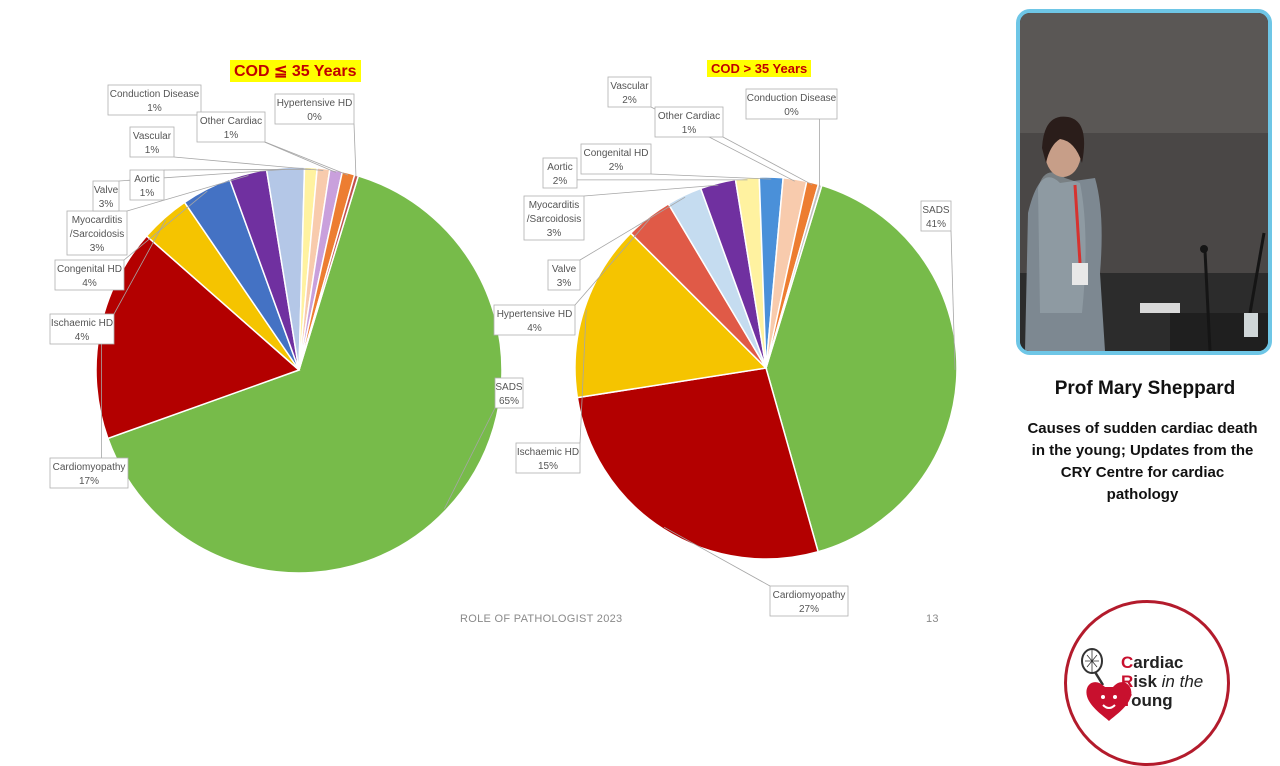 This screenshot has height=766, width=1280. I want to click on speaker-video, so click(1144, 182).